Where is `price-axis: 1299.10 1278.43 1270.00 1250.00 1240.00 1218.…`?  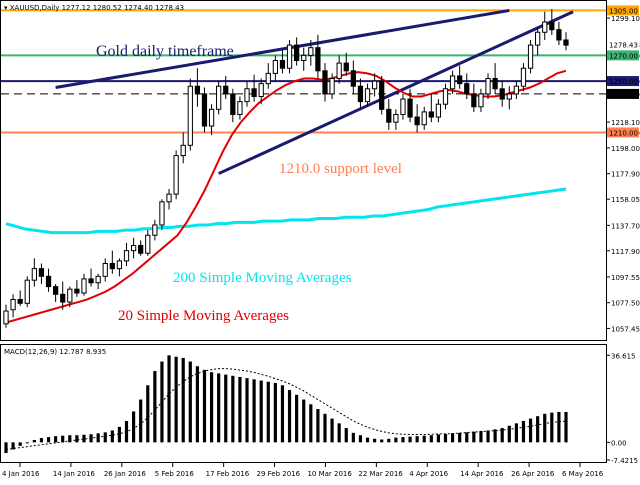
price-axis: 1299.10 1278.43 1270.00 1250.00 1240.00 1218.… is located at coordinates (623, 174).